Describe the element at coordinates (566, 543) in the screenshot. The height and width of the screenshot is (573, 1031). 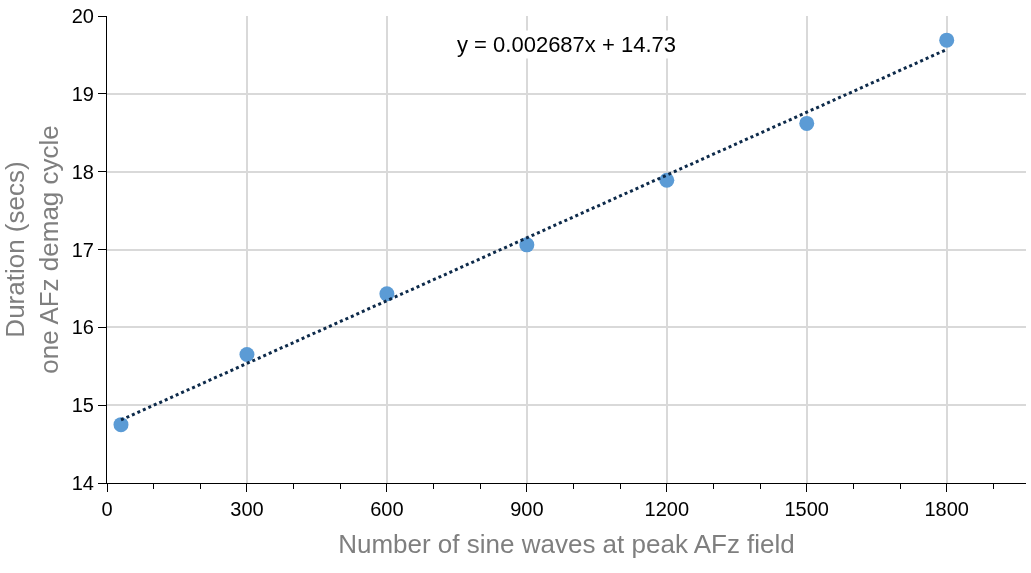
I see `x-axis-title: Number of sine waves at peak AFz field` at that location.